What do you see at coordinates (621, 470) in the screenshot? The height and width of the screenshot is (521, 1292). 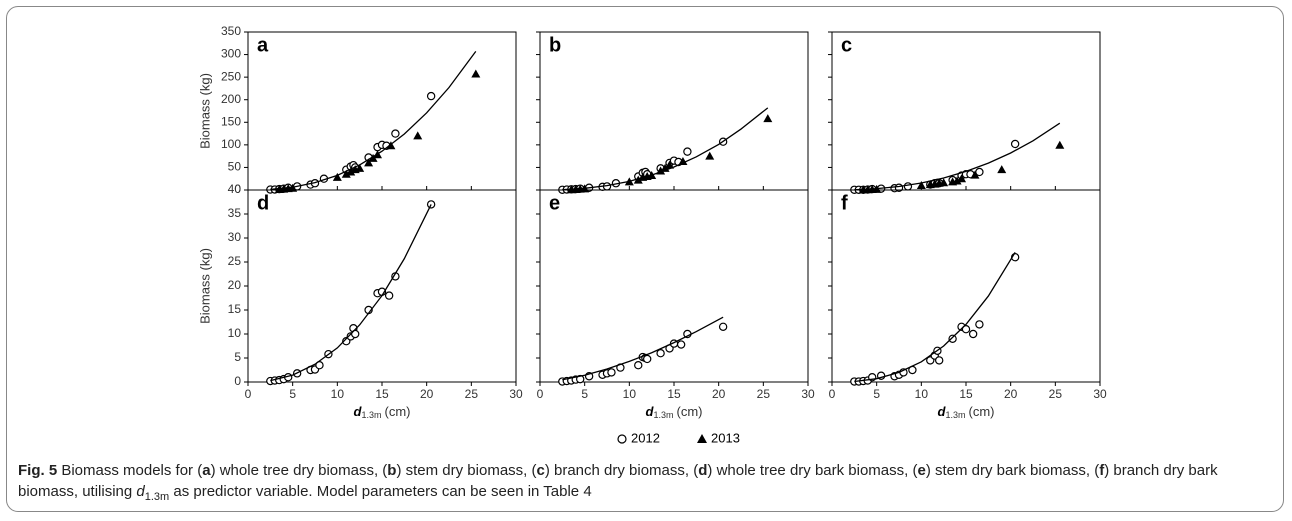 I see `caption-text: ) branch dry biomass, (` at bounding box center [621, 470].